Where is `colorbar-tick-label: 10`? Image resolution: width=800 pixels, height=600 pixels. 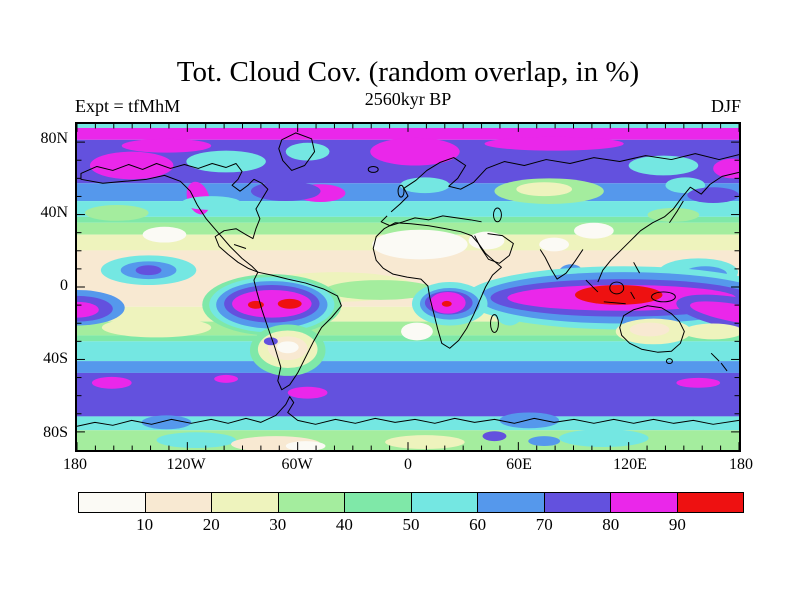
colorbar-tick-label: 10 is located at coordinates (145, 524).